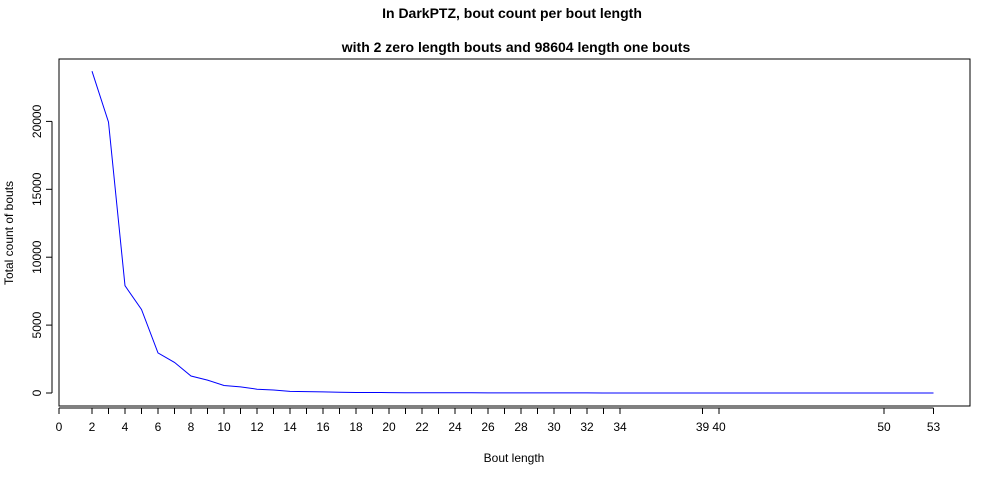  What do you see at coordinates (37, 324) in the screenshot?
I see `y-tick-label: 5000` at bounding box center [37, 324].